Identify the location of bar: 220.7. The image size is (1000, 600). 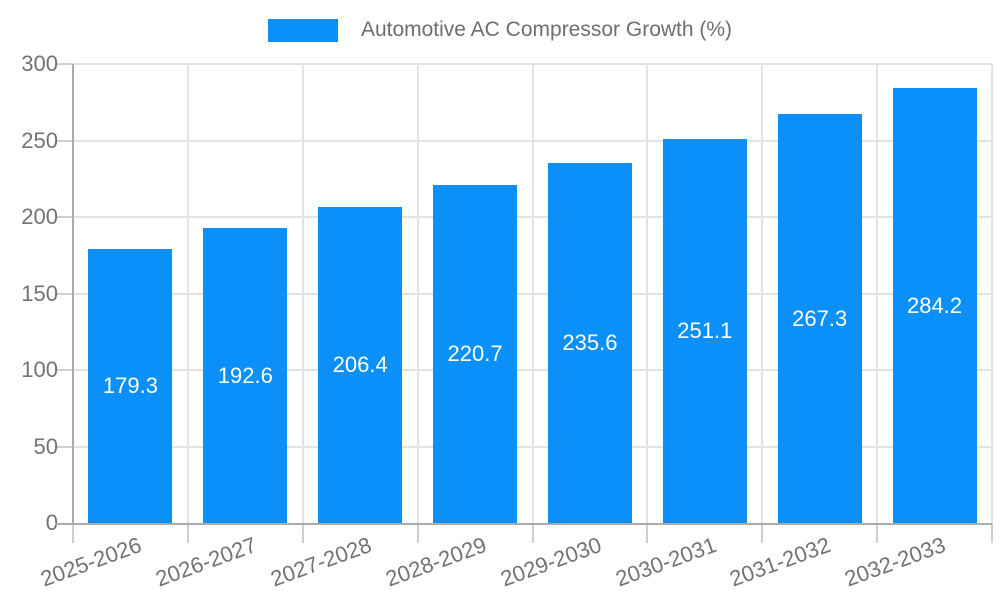
(475, 354).